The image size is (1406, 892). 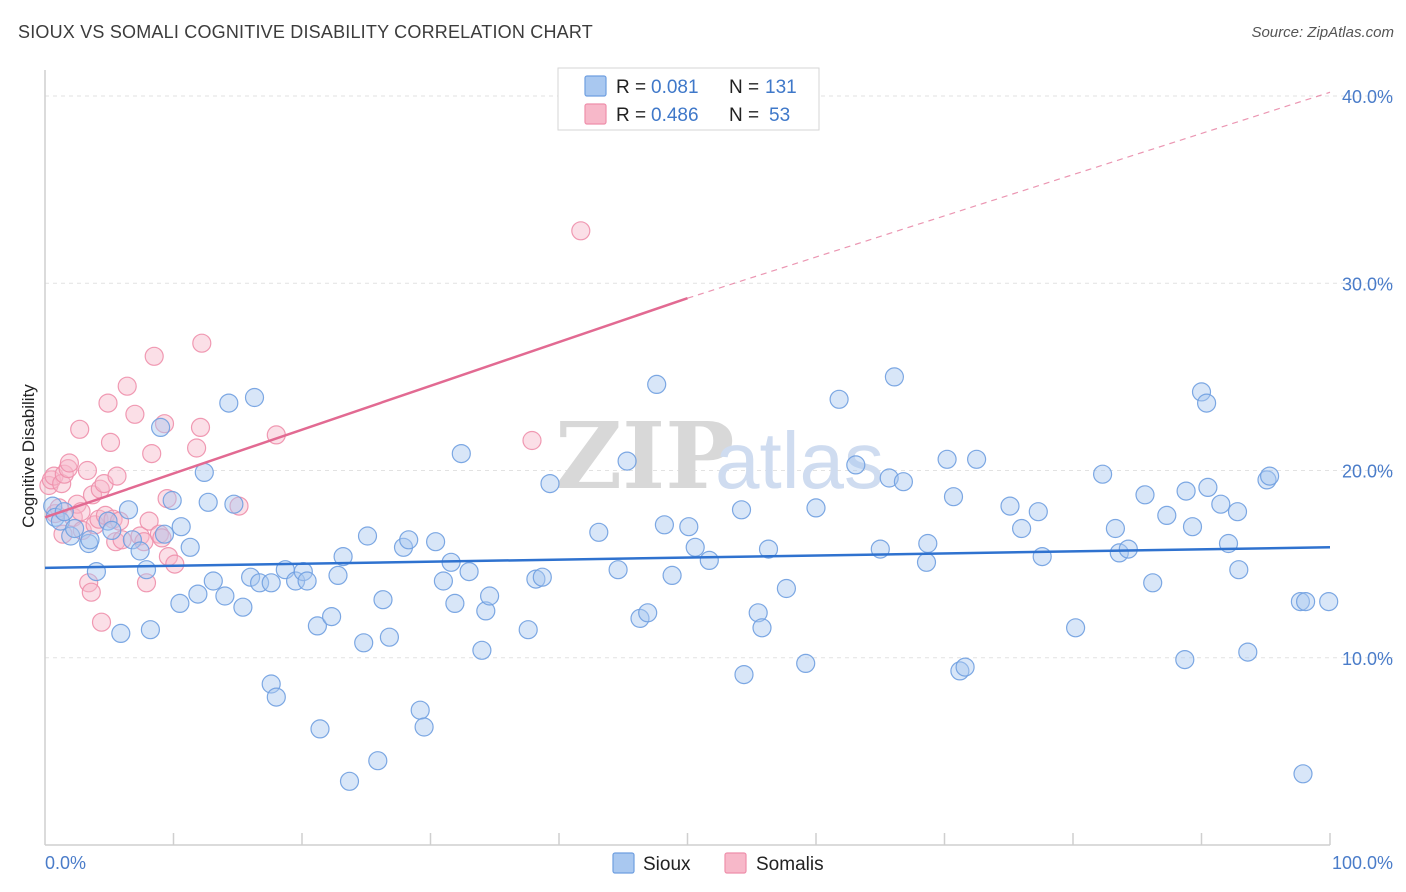 I want to click on somalis-legend-swatch, so click(x=595, y=114).